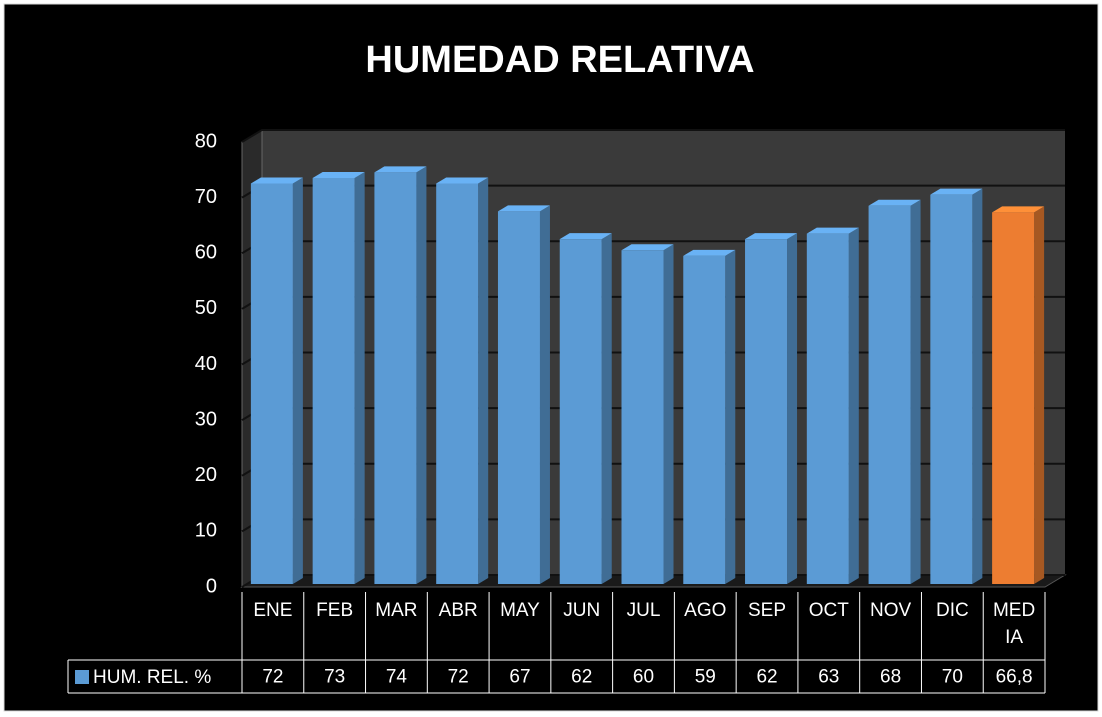 The image size is (1102, 717). What do you see at coordinates (828, 677) in the screenshot?
I see `data-table-value: 63` at bounding box center [828, 677].